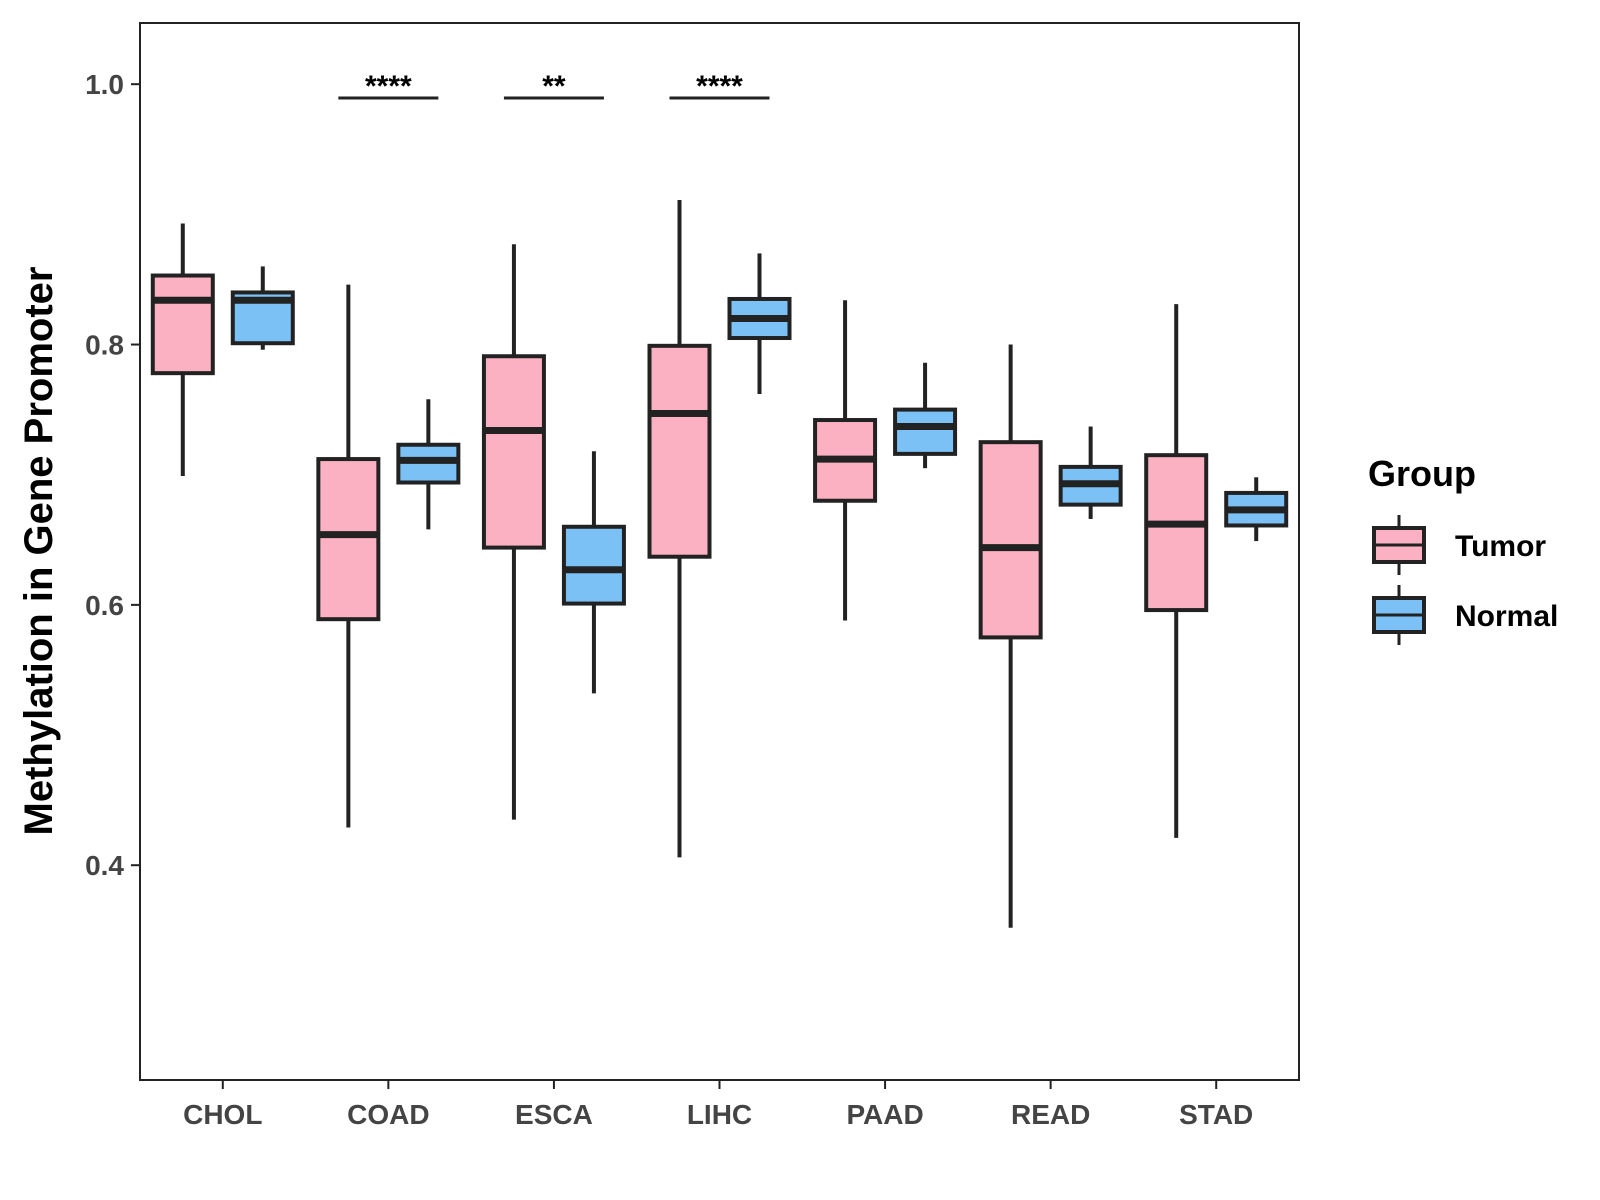  Describe the element at coordinates (1500, 546) in the screenshot. I see `legend-label: Tumor` at that location.